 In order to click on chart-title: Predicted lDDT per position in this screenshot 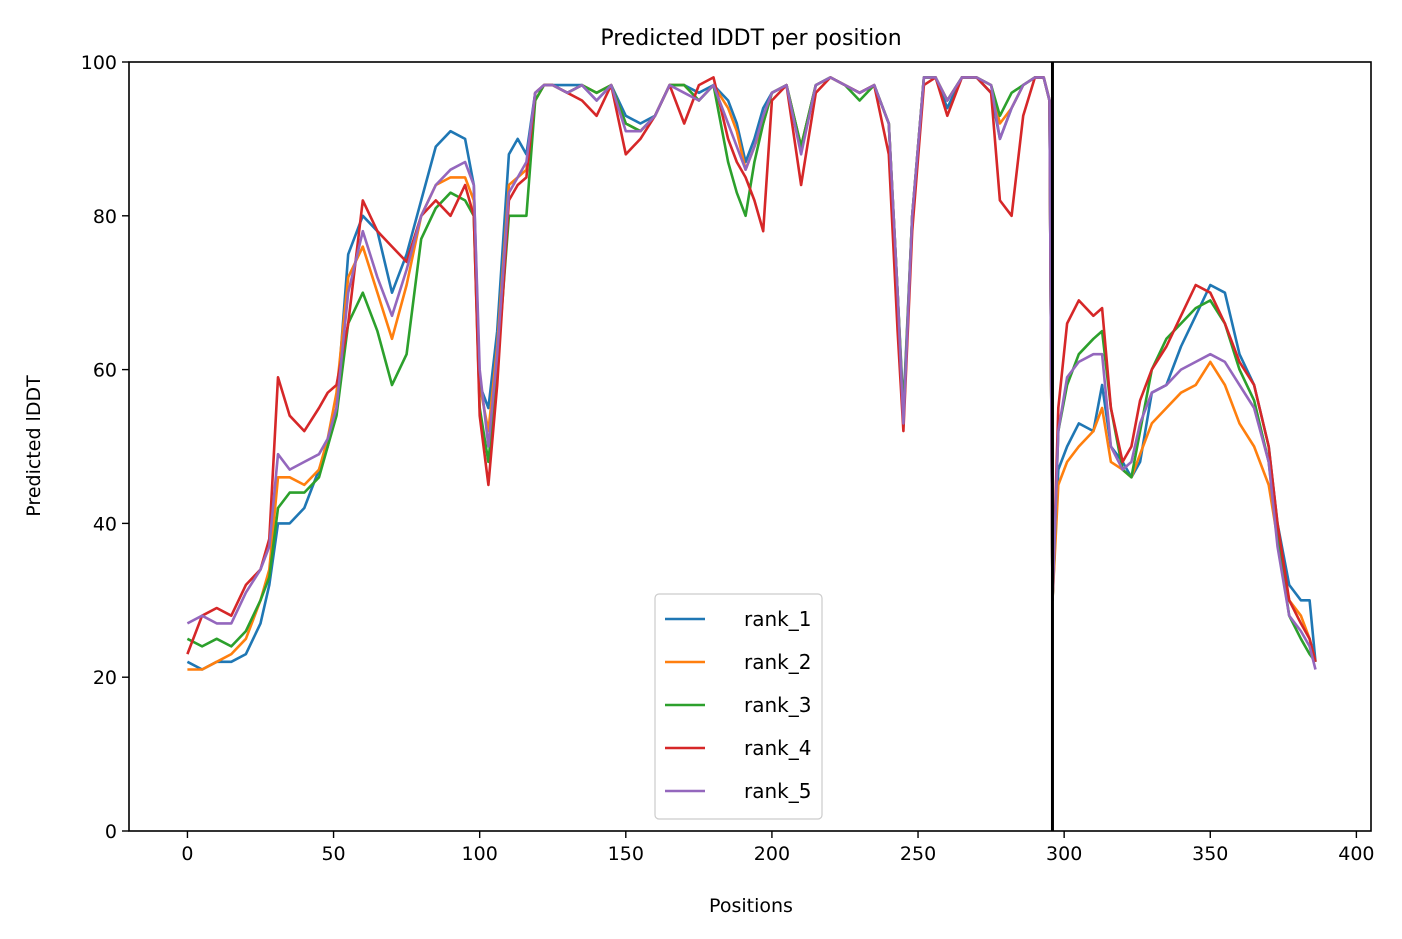, I will do `click(750, 38)`.